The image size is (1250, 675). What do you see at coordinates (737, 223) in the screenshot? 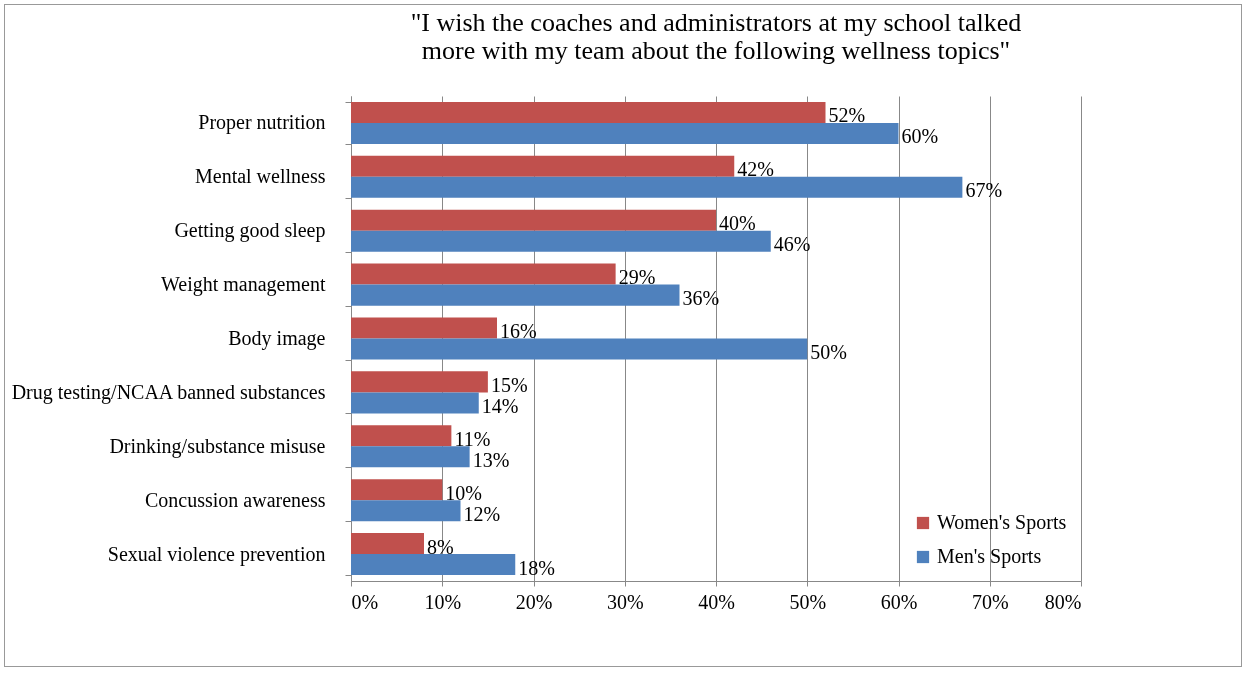
I see `data-label: 40%` at bounding box center [737, 223].